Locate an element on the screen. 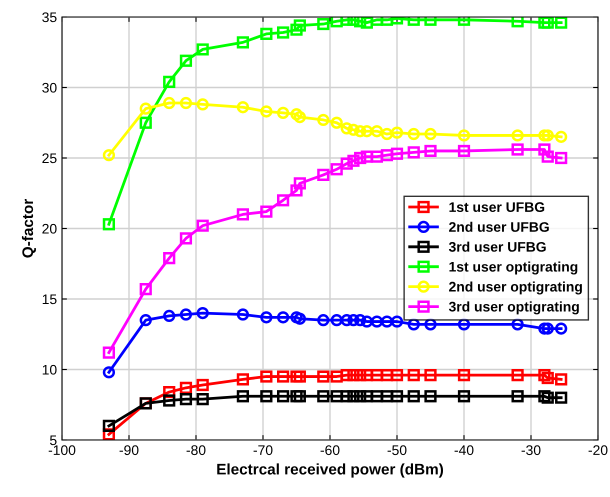  legend-label: 3rd user UFBG is located at coordinates (497, 247).